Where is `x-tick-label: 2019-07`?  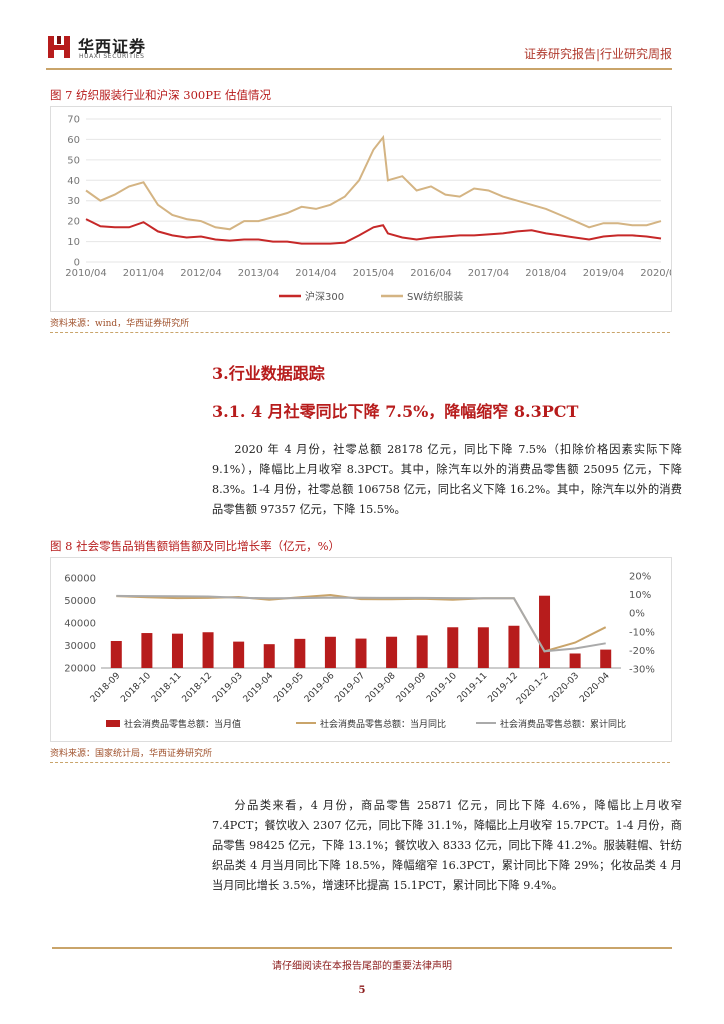 x-tick-label: 2019-07 is located at coordinates (350, 688).